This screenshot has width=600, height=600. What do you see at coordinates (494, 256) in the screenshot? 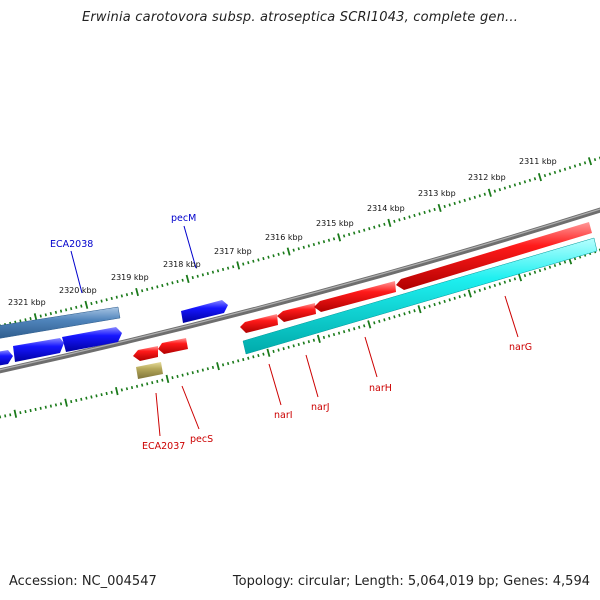
I see `gene-arrow-narg` at bounding box center [494, 256].